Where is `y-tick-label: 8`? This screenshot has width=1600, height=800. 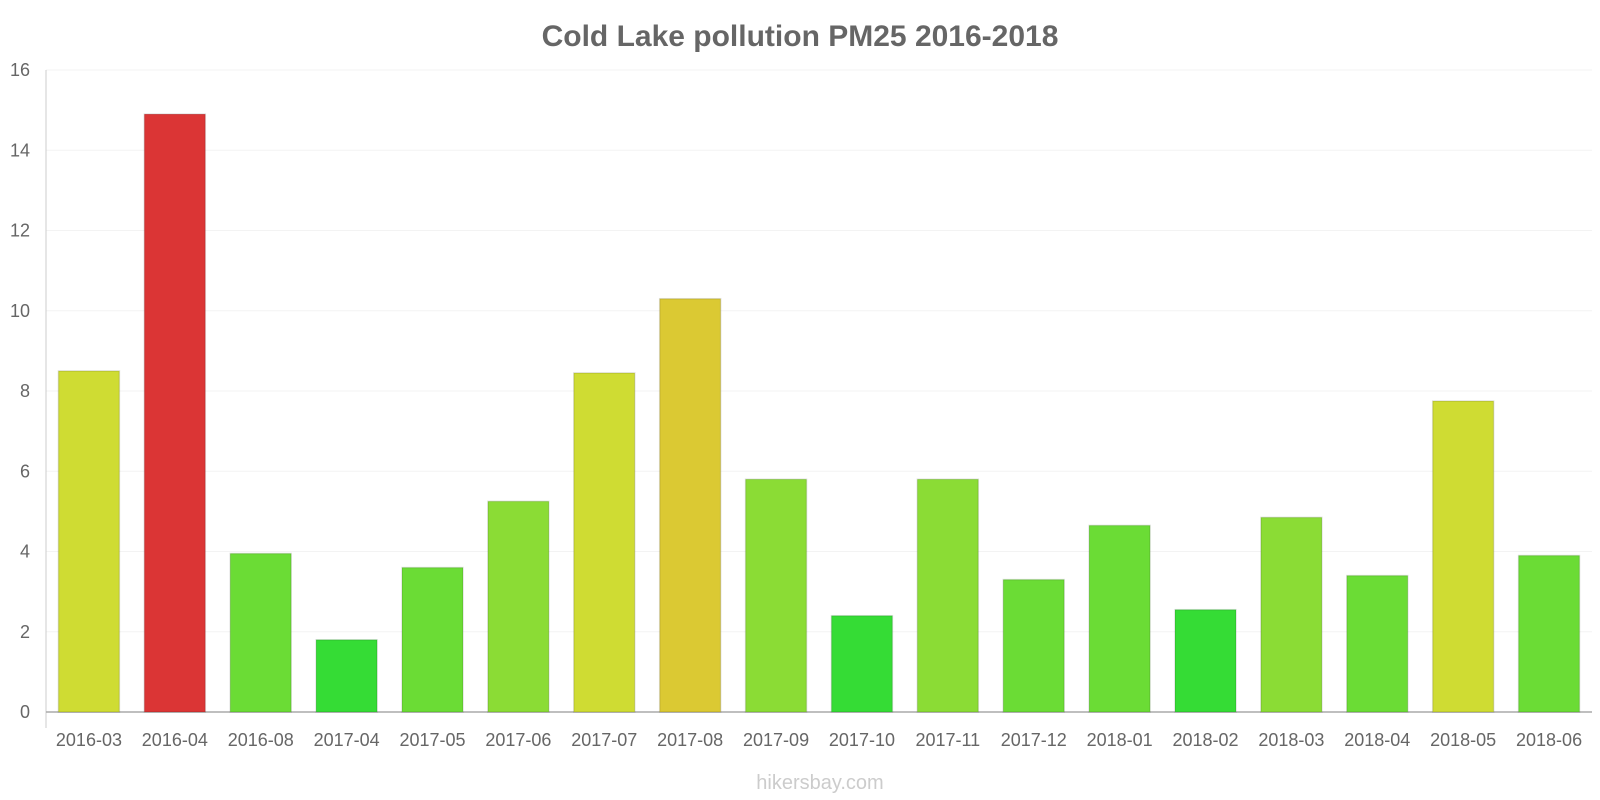
y-tick-label: 8 is located at coordinates (25, 391).